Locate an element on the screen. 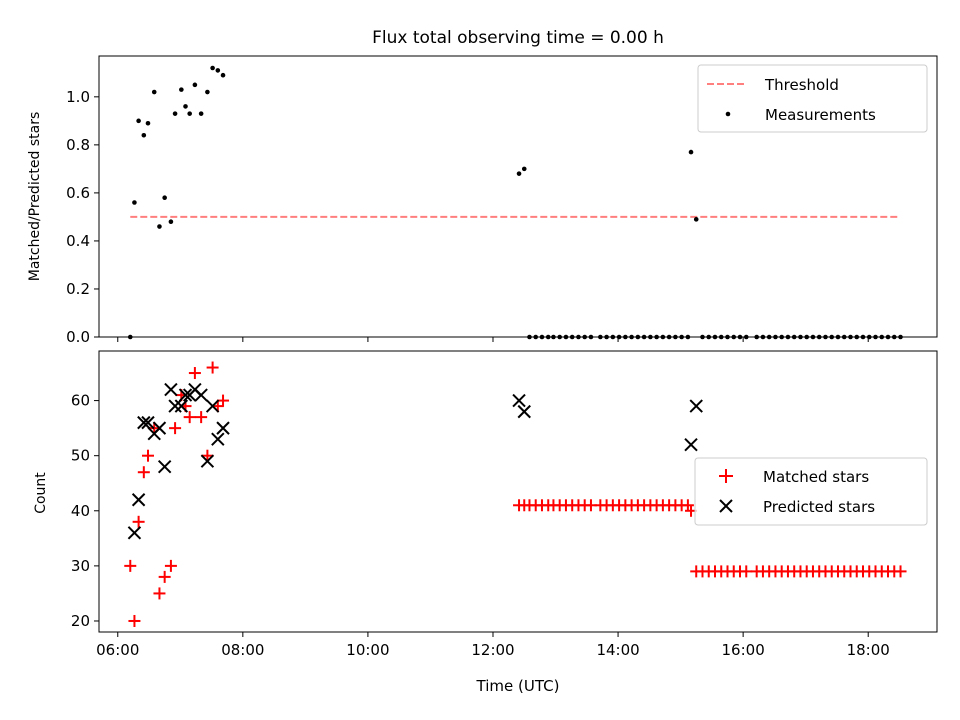 The height and width of the screenshot is (720, 960). y-tick-label: 60 is located at coordinates (80, 401).